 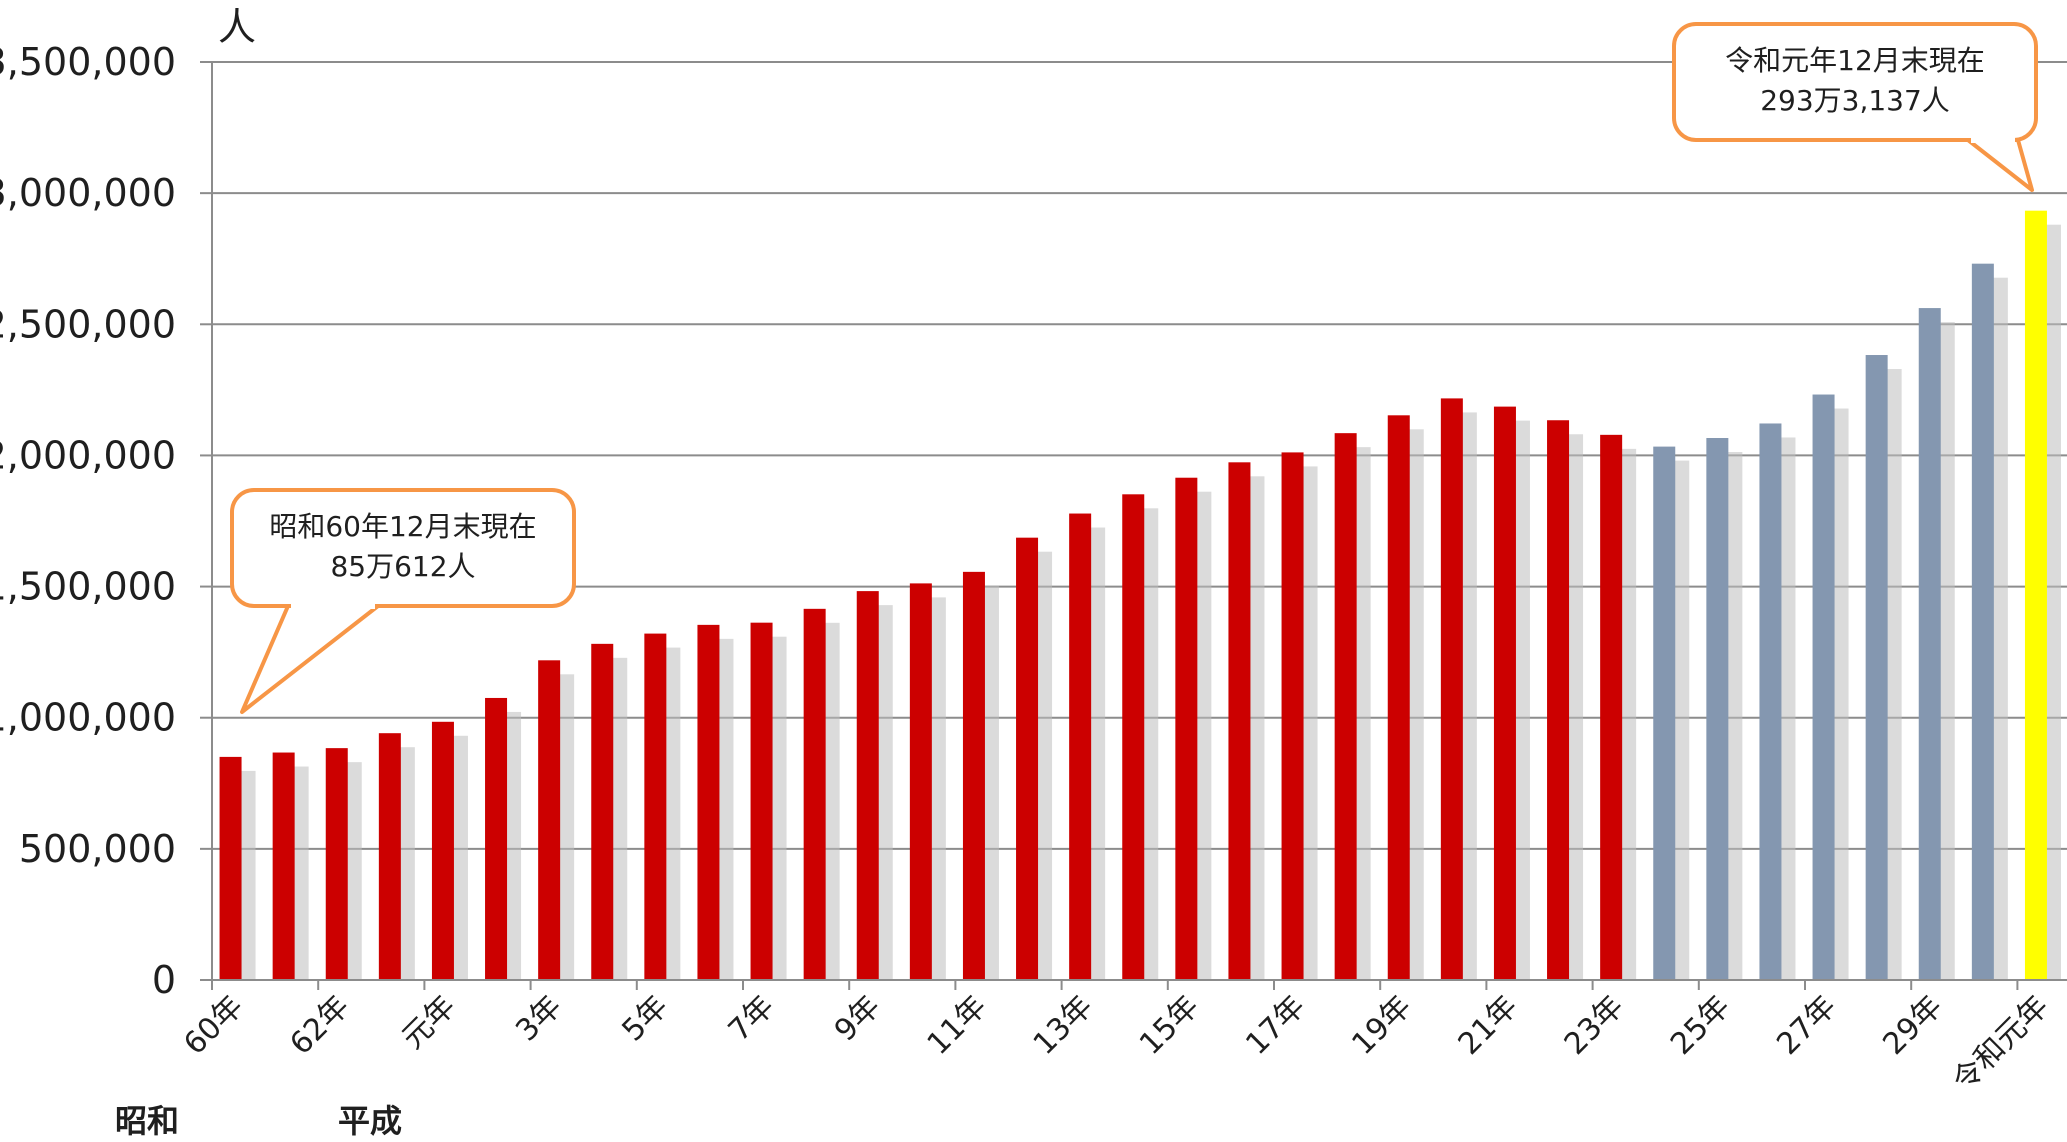 What do you see at coordinates (88, 455) in the screenshot?
I see `y-tick-label: 2,000,000` at bounding box center [88, 455].